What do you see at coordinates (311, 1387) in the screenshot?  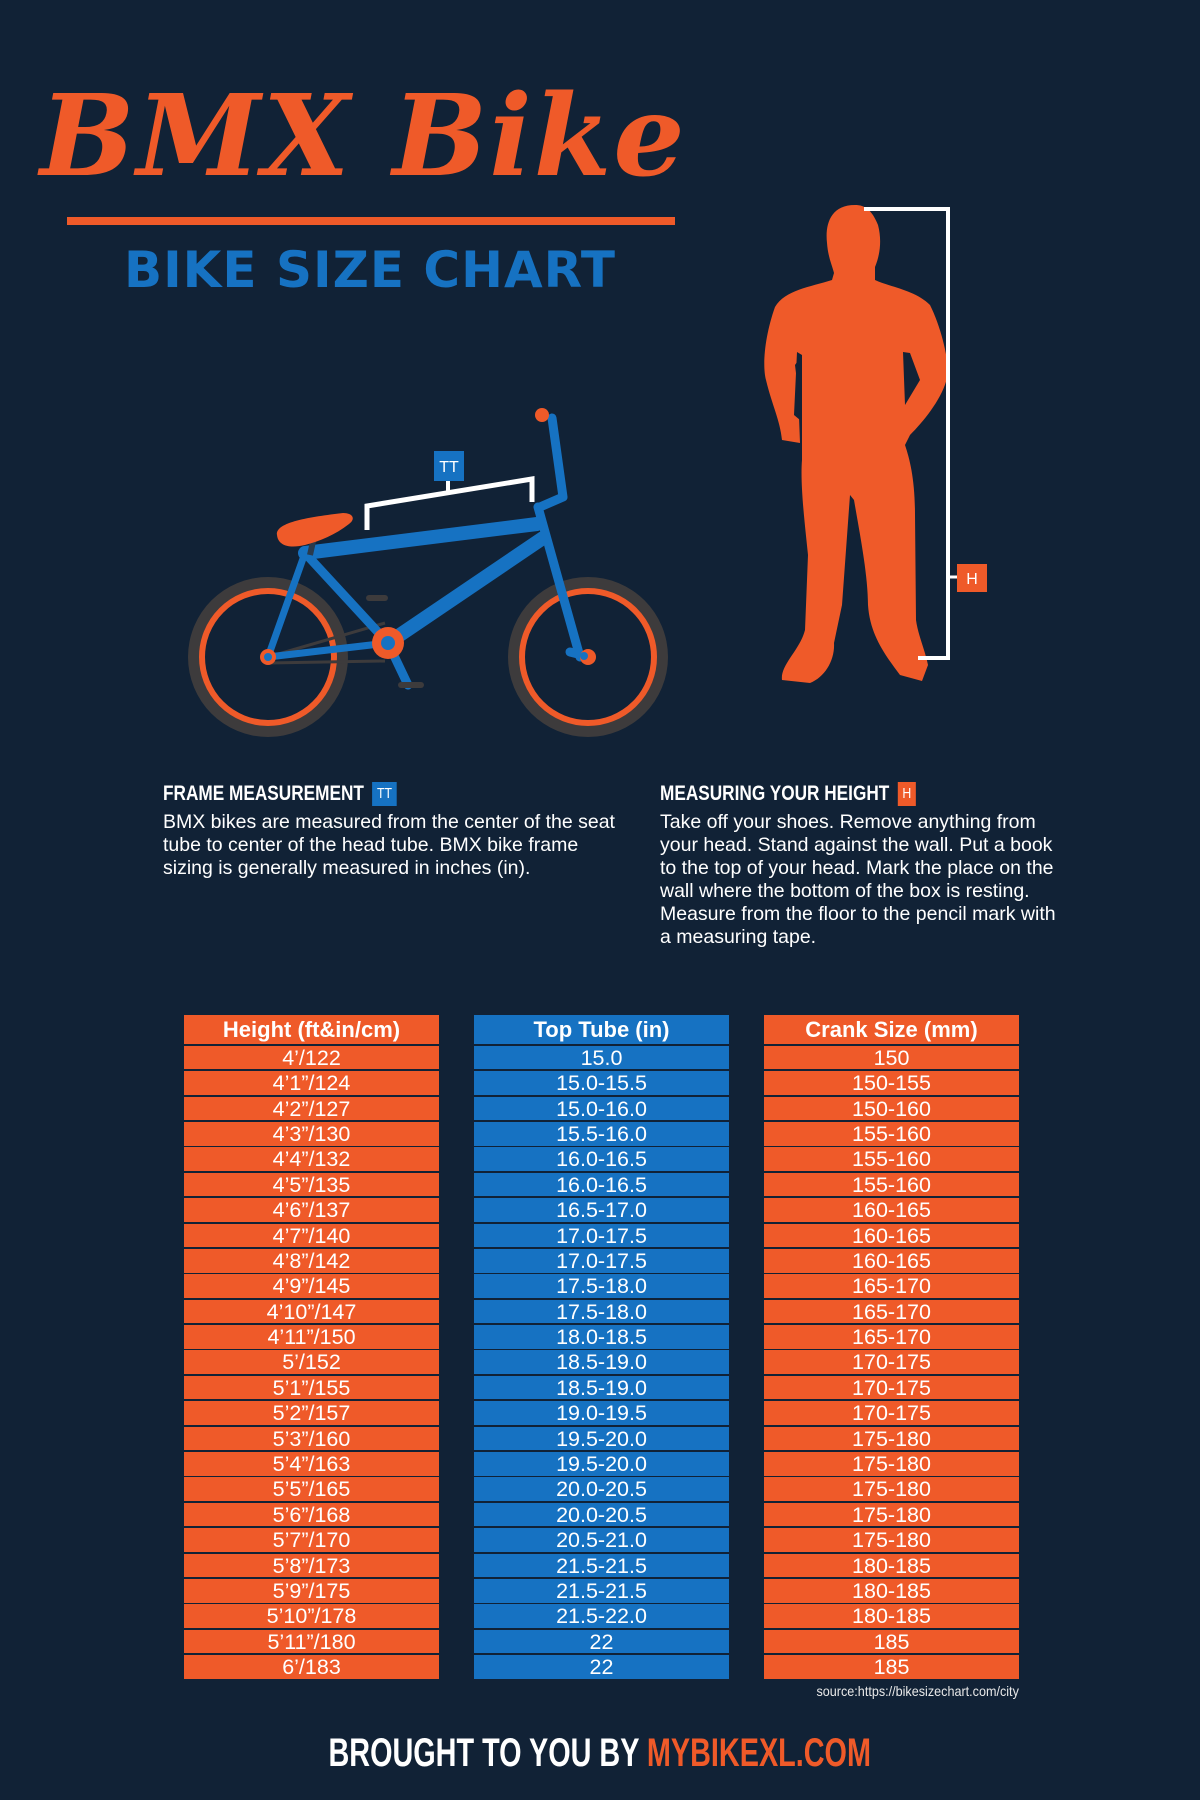 I see `table-cell: 5’1”/155` at bounding box center [311, 1387].